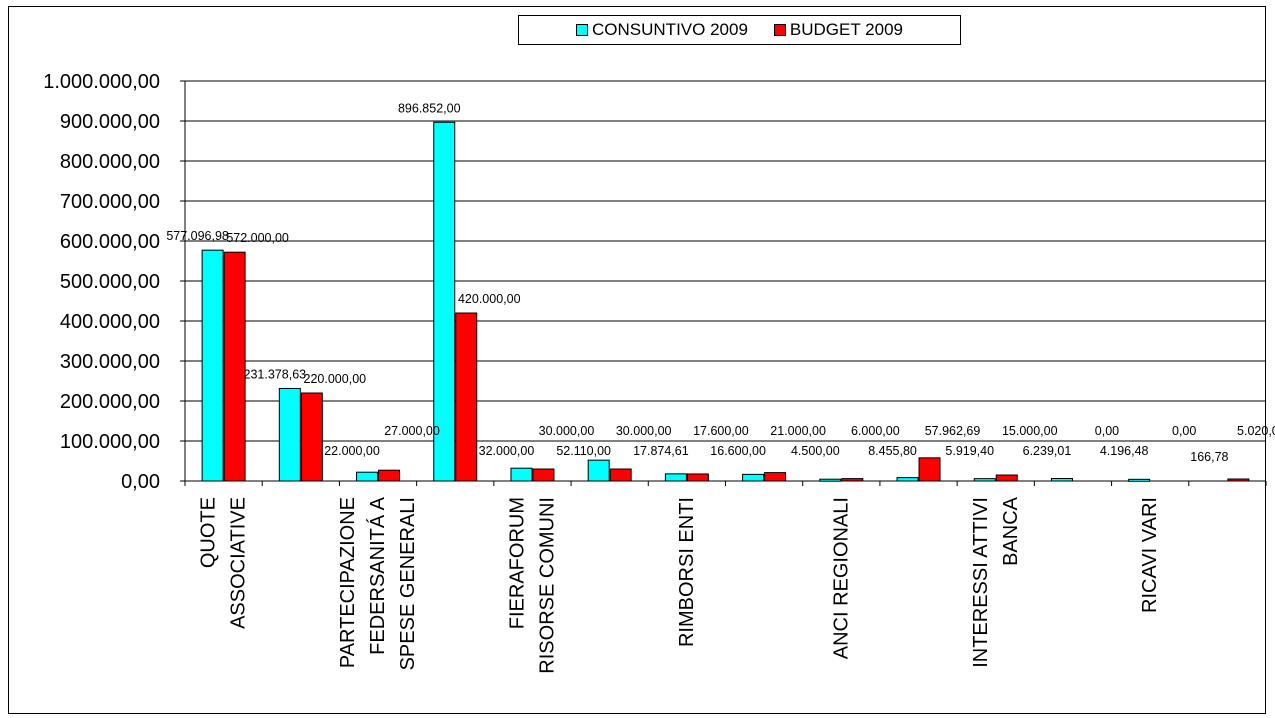 Image resolution: width=1275 pixels, height=718 pixels. I want to click on category-label: QUOTE, so click(209, 532).